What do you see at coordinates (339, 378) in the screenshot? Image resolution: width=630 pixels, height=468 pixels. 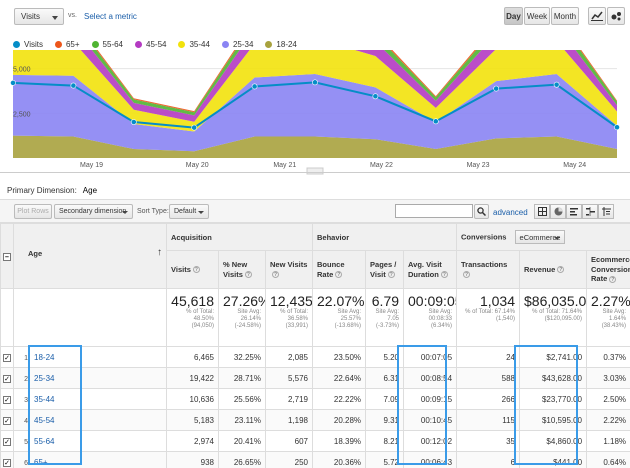 I see `data-cell: 22.64%` at bounding box center [339, 378].